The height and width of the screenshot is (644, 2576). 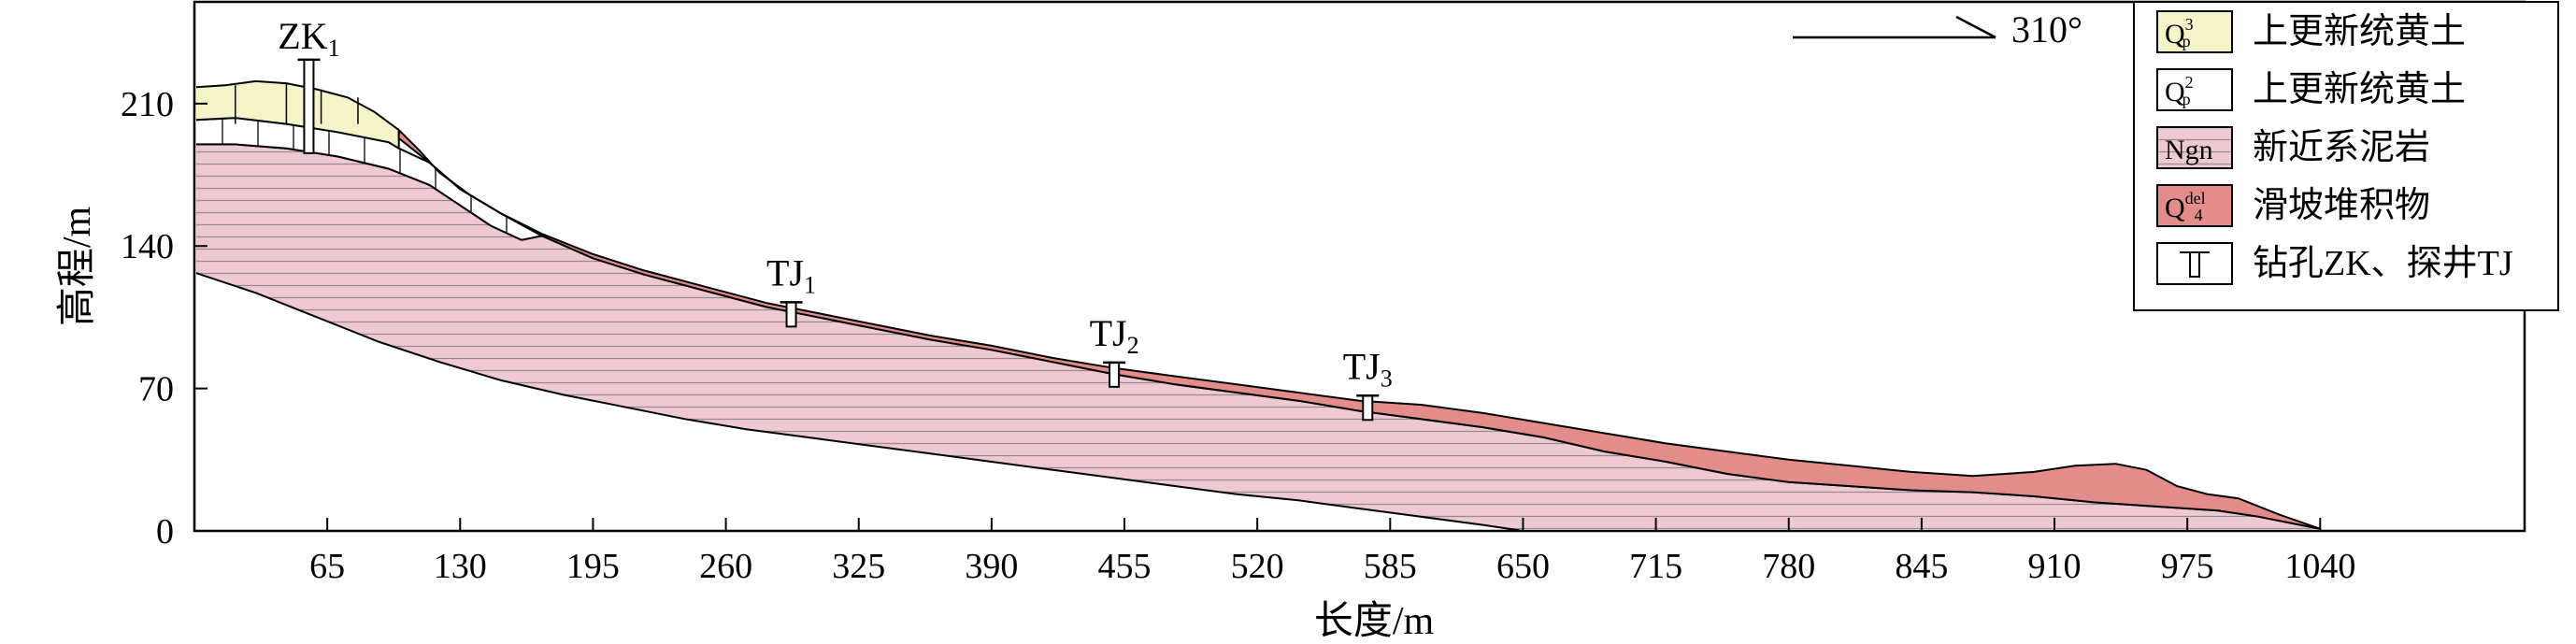 What do you see at coordinates (2179, 90) in the screenshot?
I see `legend-symbol: Q2 p` at bounding box center [2179, 90].